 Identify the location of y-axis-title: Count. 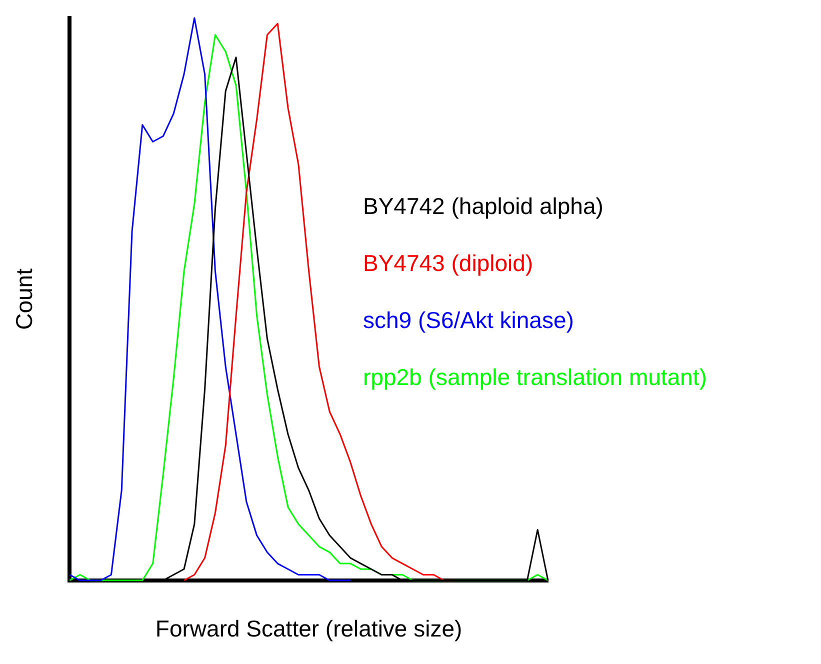
(24, 299).